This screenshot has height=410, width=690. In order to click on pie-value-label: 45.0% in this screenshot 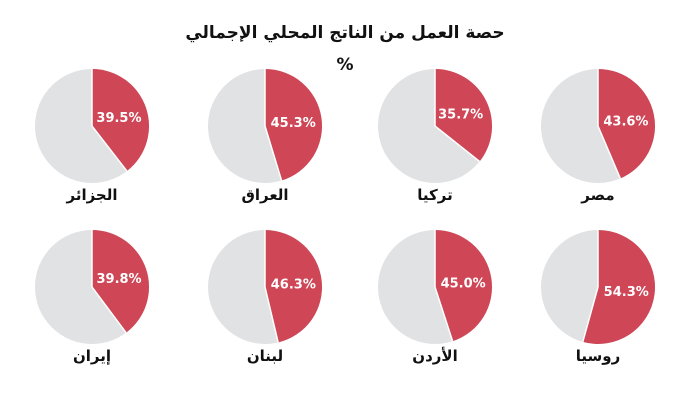, I will do `click(463, 284)`.